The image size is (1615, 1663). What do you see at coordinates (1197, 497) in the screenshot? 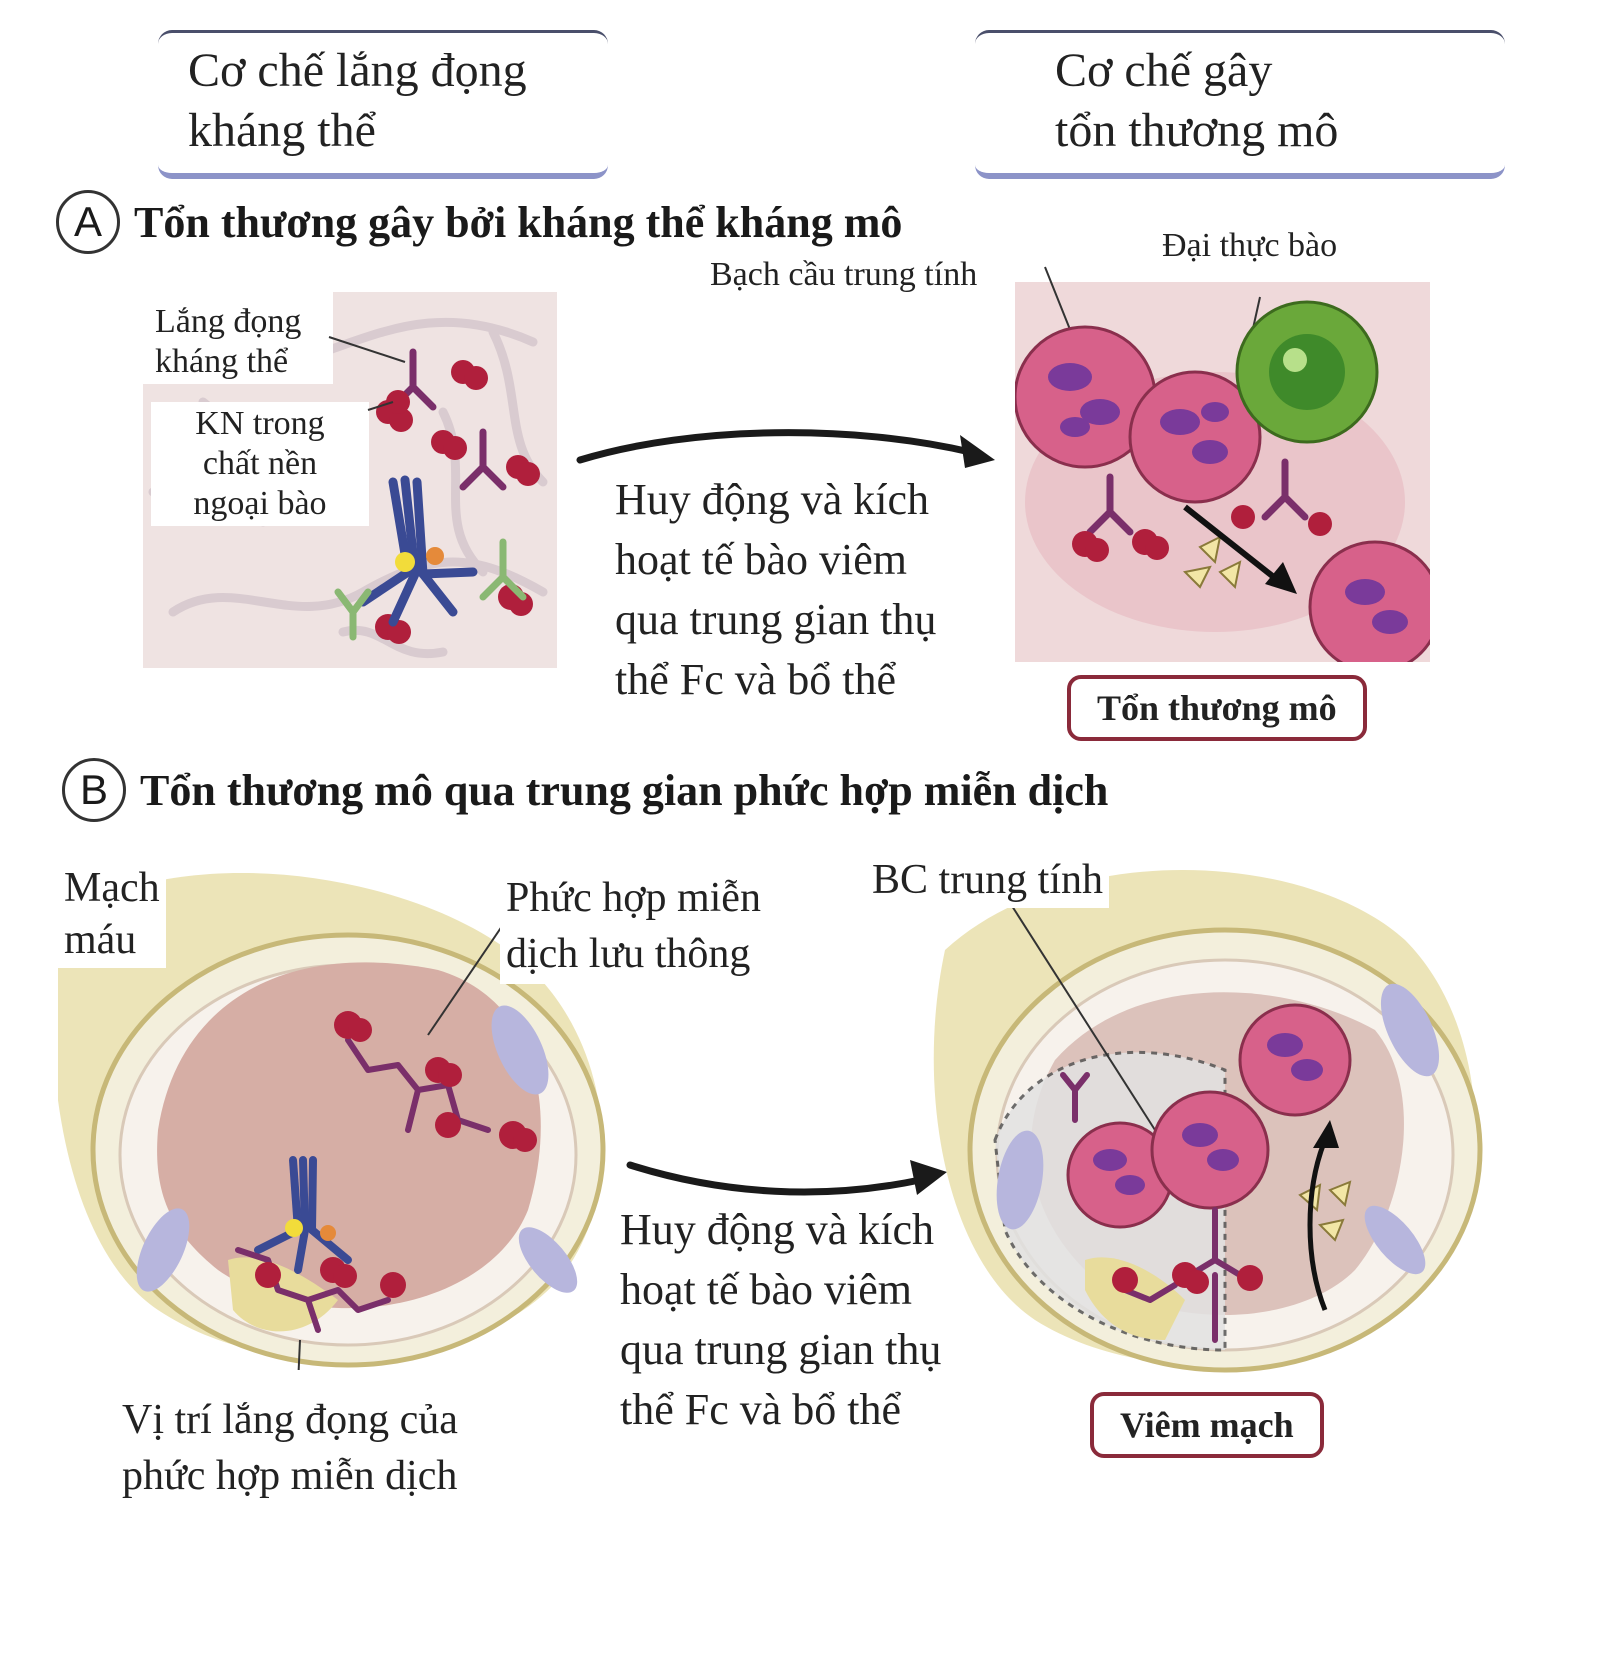
I see `fc-receptor-antibodies` at bounding box center [1197, 497].